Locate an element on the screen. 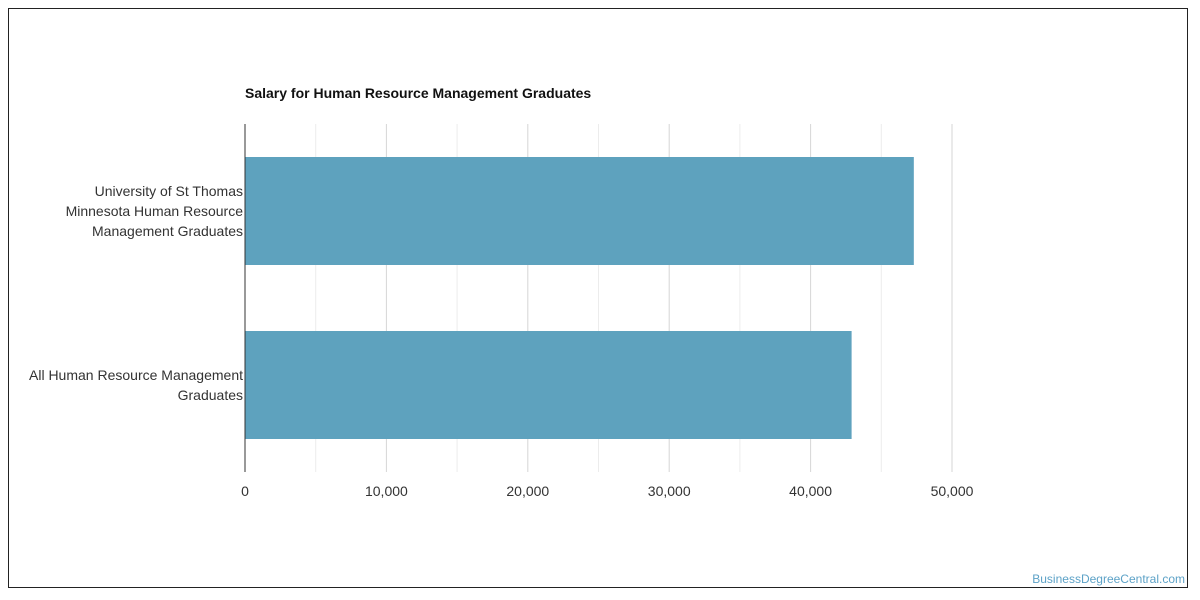 This screenshot has height=600, width=1200. x-tick-label: 20,000 is located at coordinates (527, 491).